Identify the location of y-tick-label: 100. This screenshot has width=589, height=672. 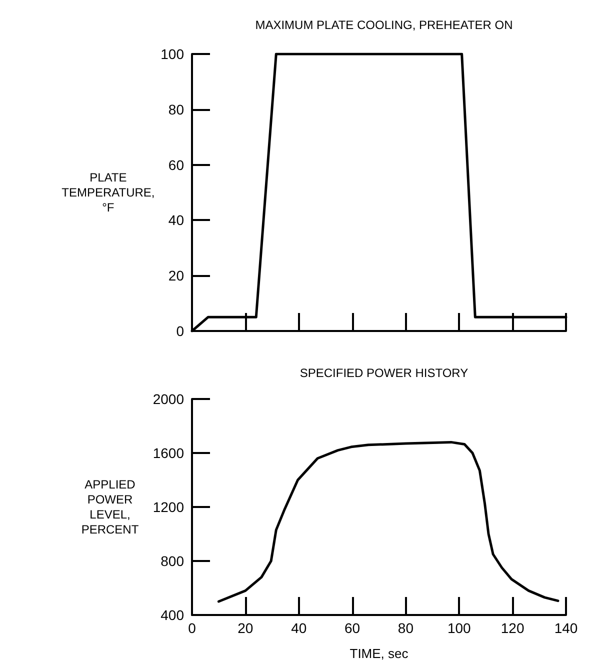
(172, 54).